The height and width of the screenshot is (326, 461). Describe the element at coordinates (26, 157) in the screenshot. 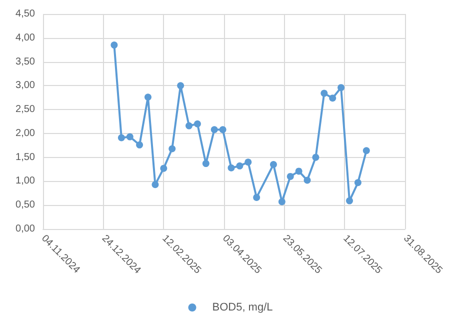

I see `y-tick-label: 1,50` at that location.